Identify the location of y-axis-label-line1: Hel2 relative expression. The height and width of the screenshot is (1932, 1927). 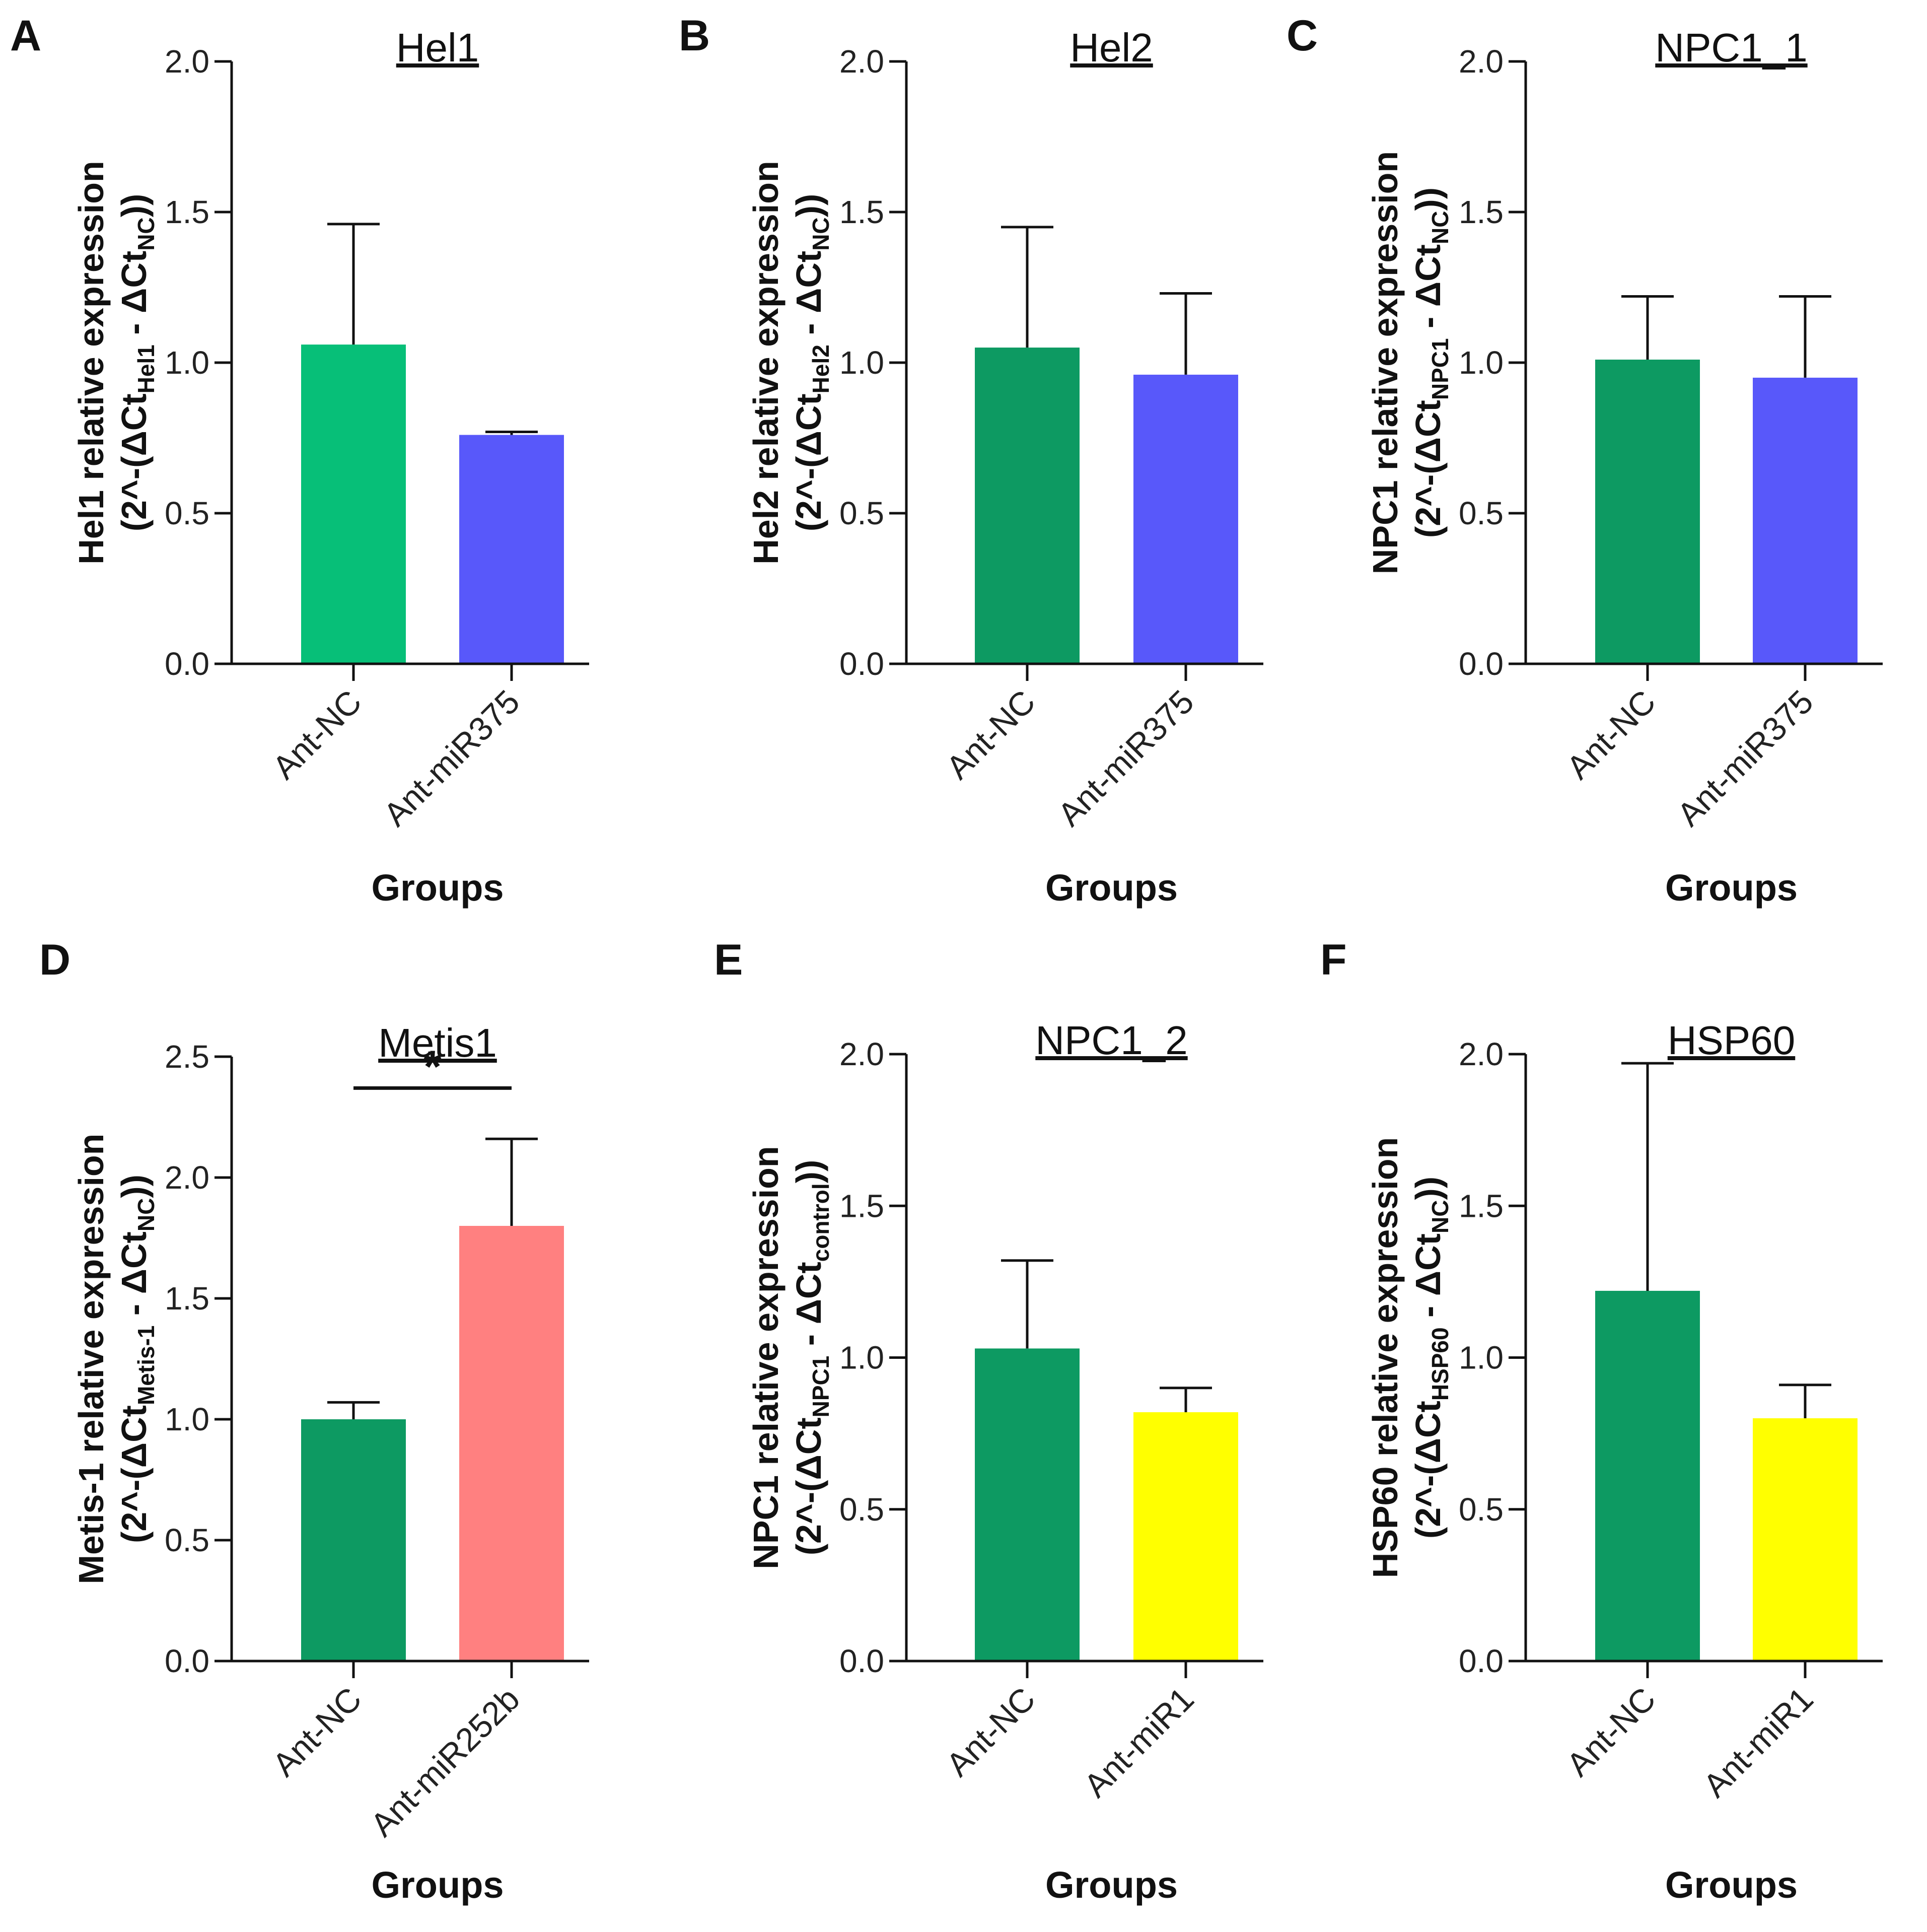
(766, 363).